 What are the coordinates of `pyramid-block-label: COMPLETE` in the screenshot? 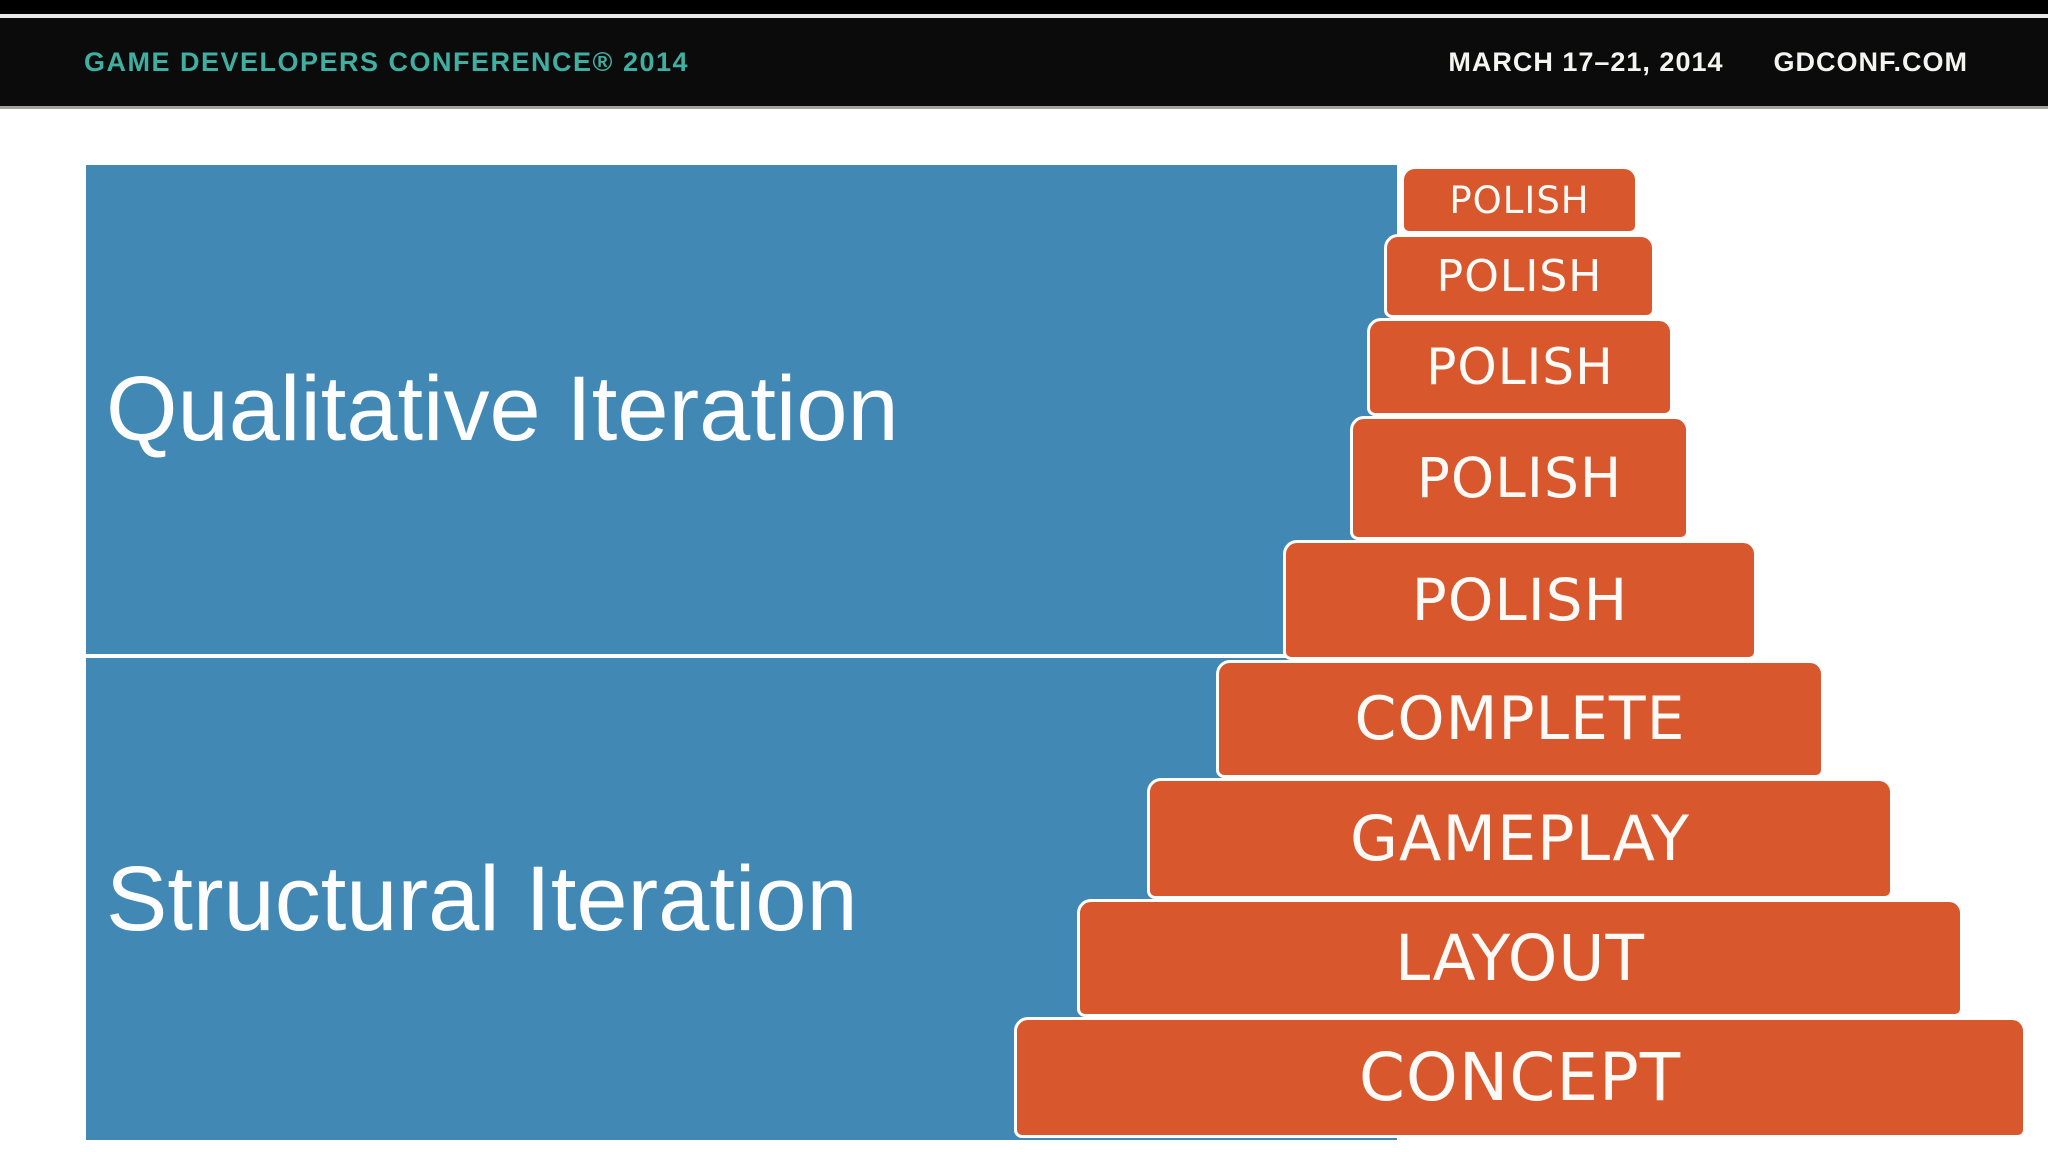 It's located at (1520, 719).